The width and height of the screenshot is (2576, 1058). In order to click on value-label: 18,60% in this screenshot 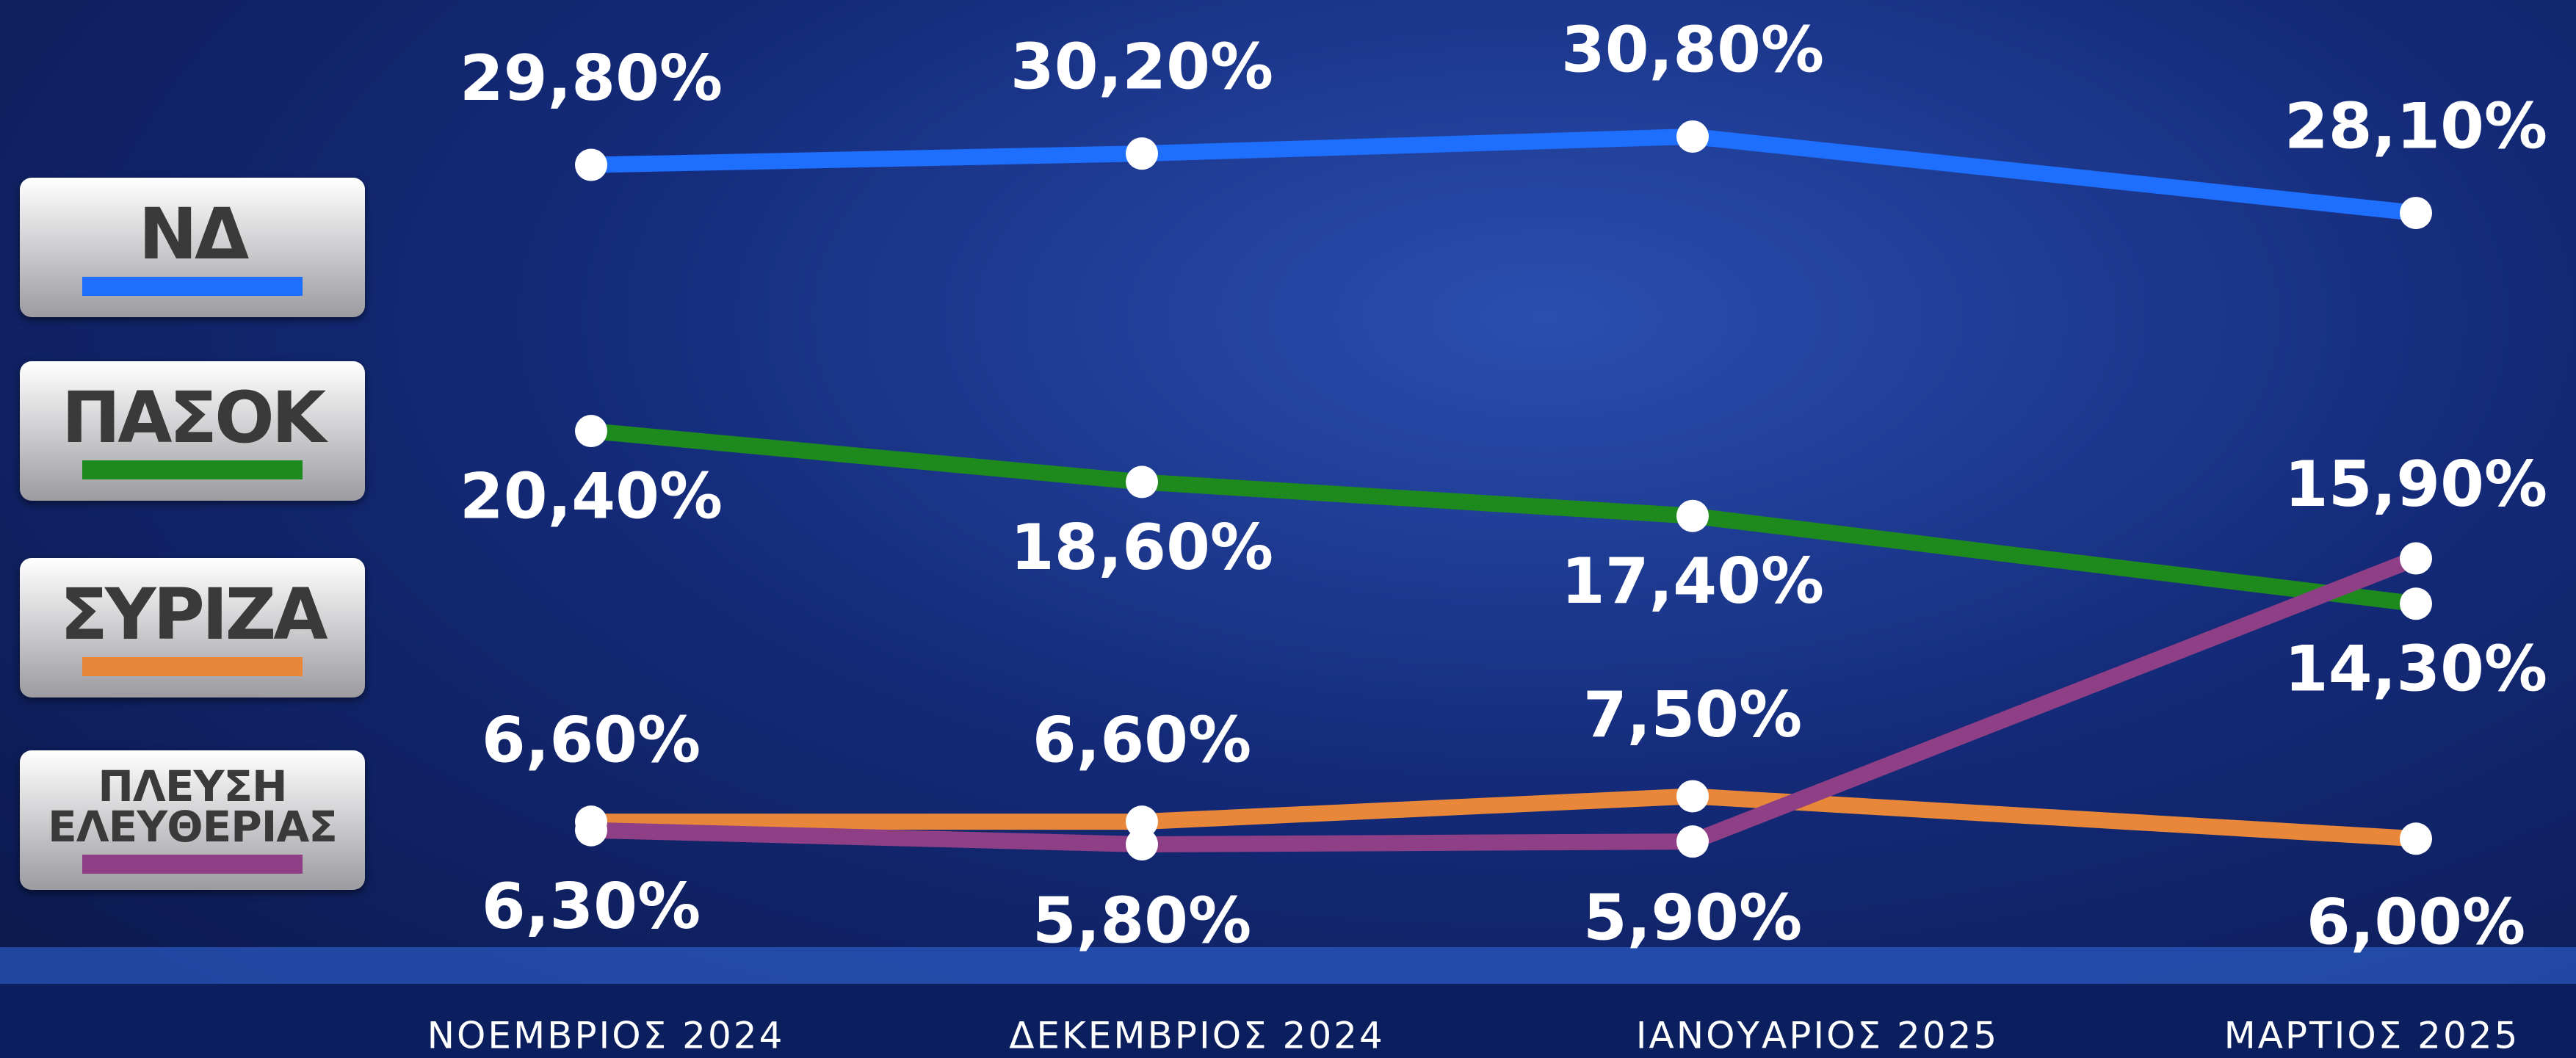, I will do `click(1141, 547)`.